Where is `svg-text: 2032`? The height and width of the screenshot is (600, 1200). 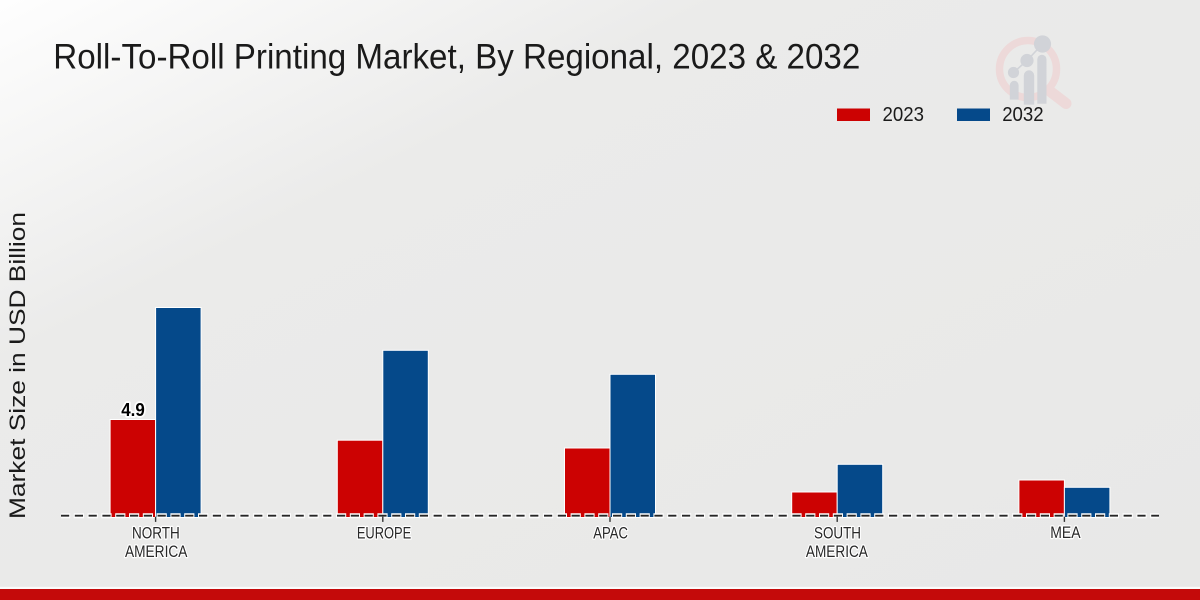
svg-text: 2032 is located at coordinates (1022, 115).